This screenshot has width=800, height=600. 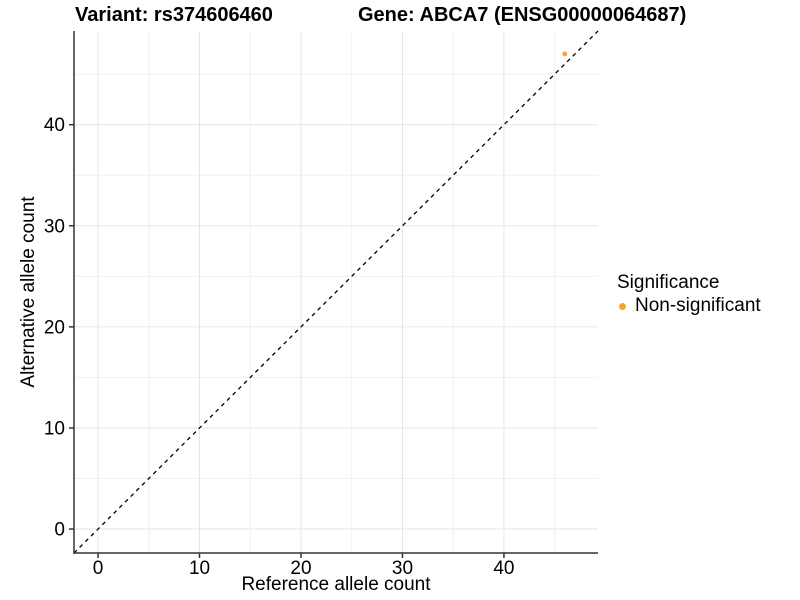 I want to click on legend: Significance Non-significant, so click(x=689, y=294).